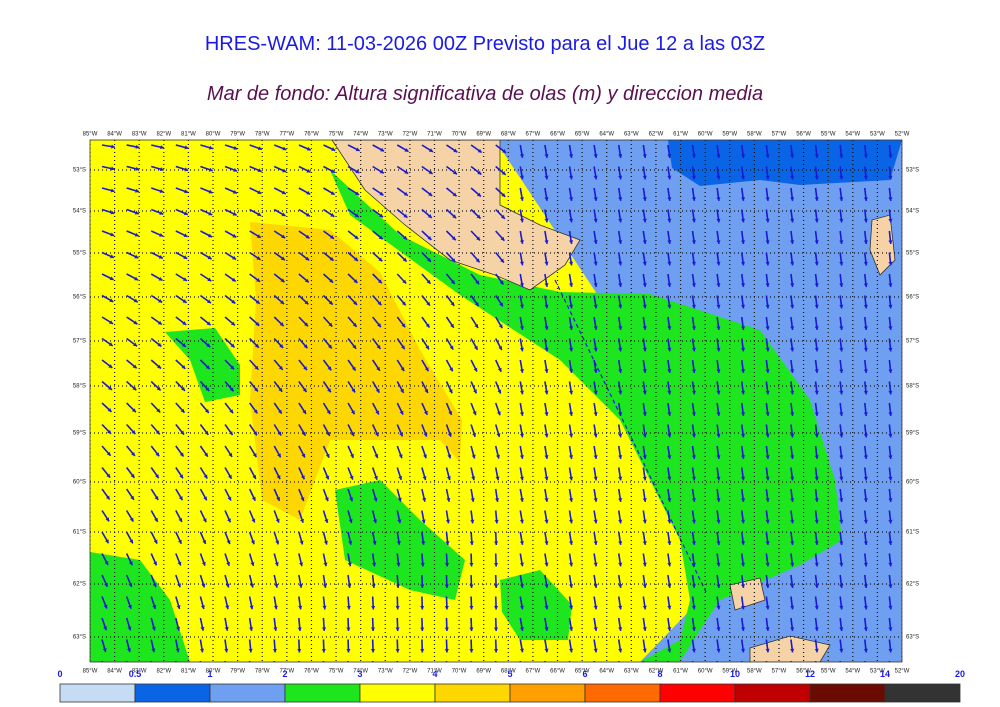 The image size is (1000, 707). Describe the element at coordinates (680, 135) in the screenshot. I see `lon-label: 61°W` at that location.